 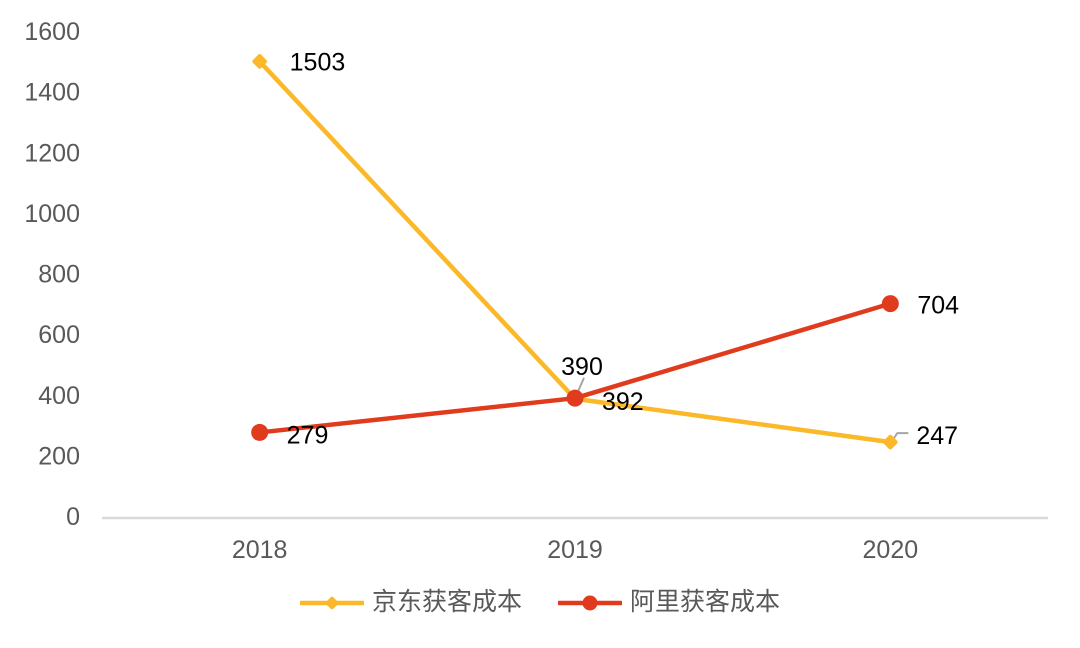 I want to click on jd-series-swatch-icon, so click(x=331, y=602).